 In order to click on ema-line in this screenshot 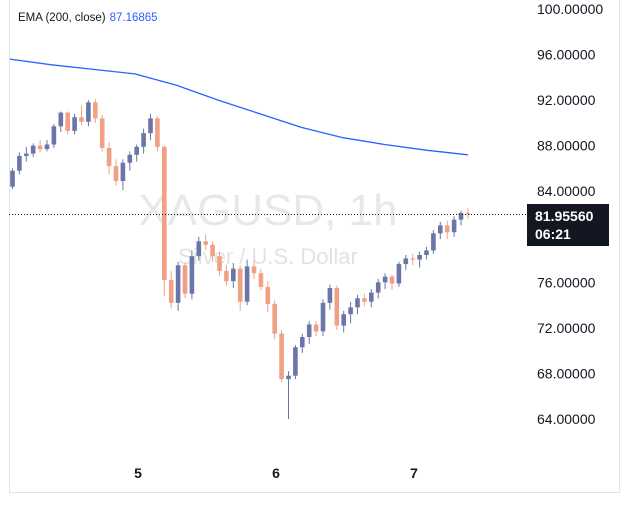, I will do `click(238, 107)`.